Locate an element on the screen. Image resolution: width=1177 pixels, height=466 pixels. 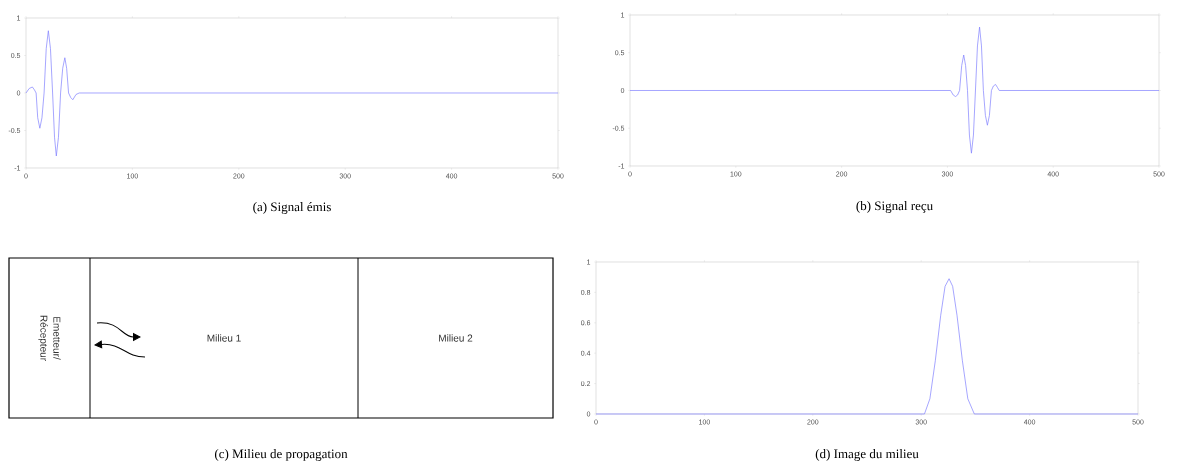
text: (a) Signal émis is located at coordinates (292, 208).